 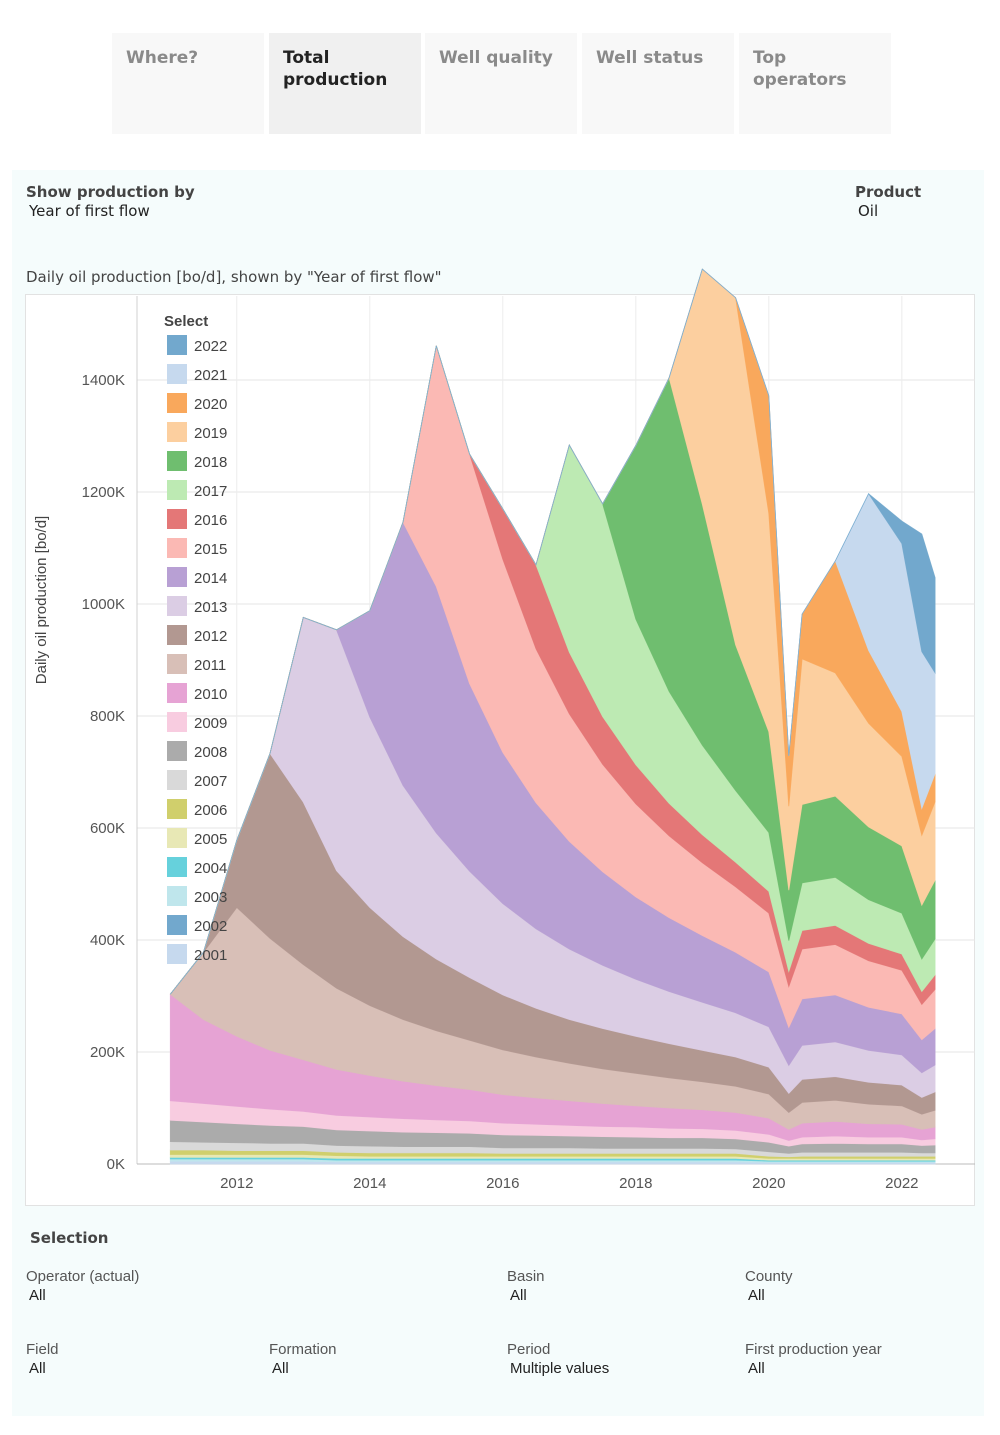 What do you see at coordinates (210, 694) in the screenshot?
I see `legend-label: 2010` at bounding box center [210, 694].